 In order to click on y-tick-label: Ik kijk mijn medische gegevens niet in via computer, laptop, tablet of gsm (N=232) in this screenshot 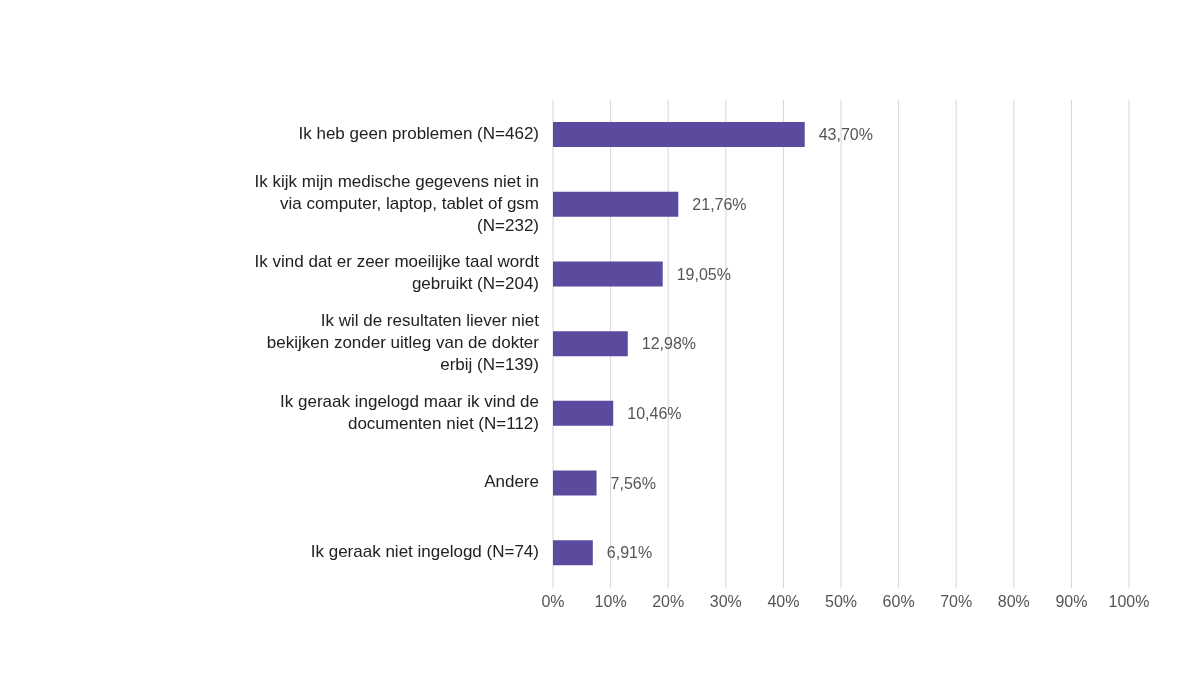, I will do `click(396, 204)`.